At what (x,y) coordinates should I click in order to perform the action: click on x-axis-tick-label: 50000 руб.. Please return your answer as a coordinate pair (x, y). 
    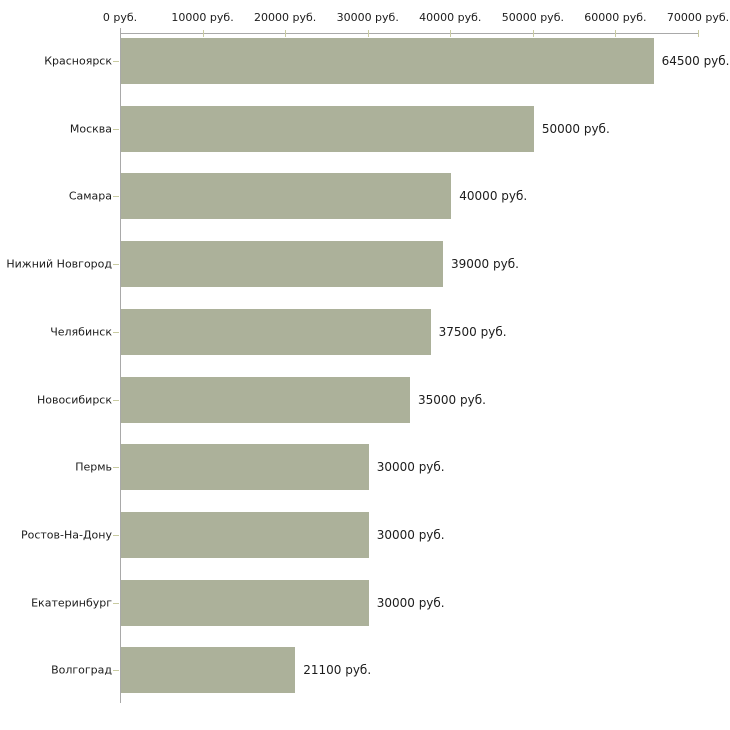
    Looking at the image, I should click on (532, 17).